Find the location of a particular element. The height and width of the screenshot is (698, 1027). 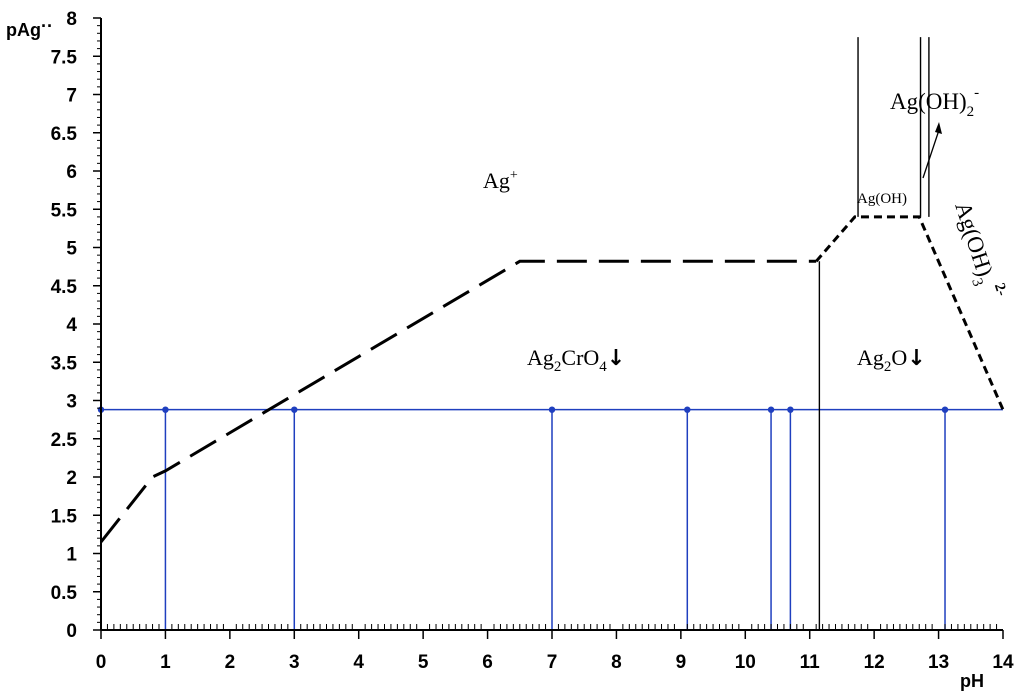

y-tick-label: 8 is located at coordinates (71, 19).